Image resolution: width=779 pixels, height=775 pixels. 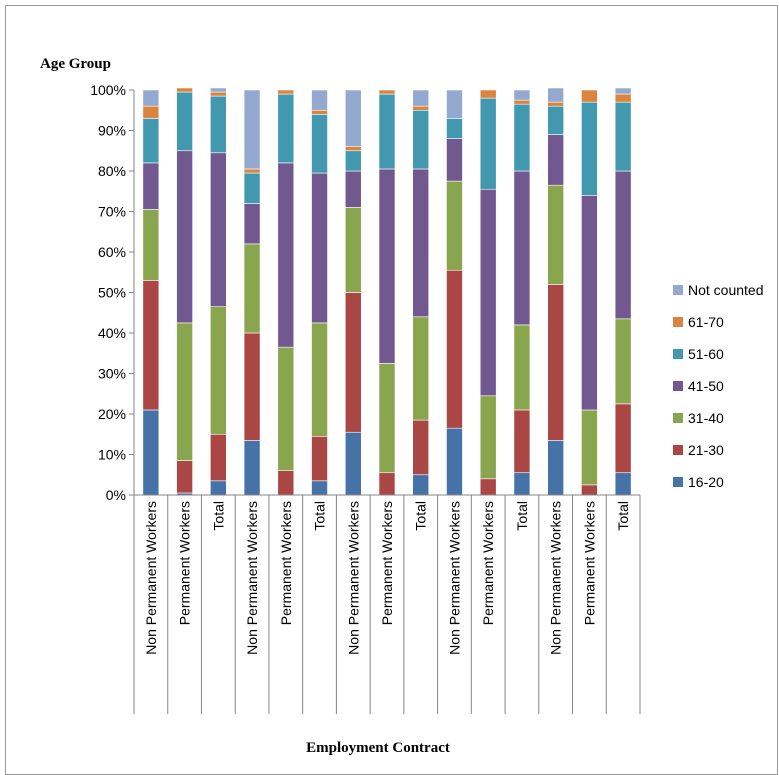 I want to click on y-tick-label: 70%, so click(x=112, y=212).